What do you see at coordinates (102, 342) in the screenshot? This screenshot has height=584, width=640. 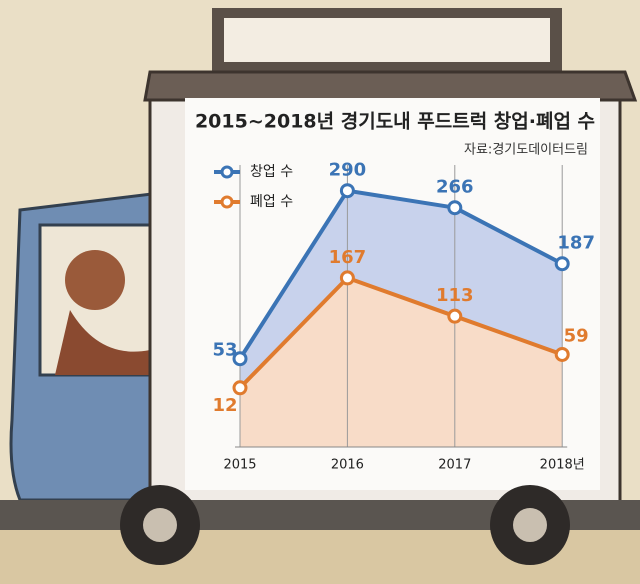 I see `driver-body` at bounding box center [102, 342].